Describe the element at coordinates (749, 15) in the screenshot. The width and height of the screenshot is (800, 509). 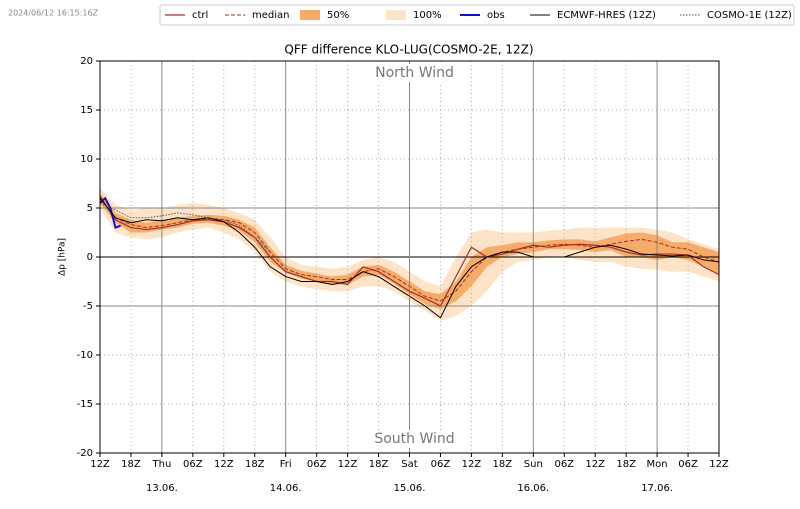
I see `legend-label: COSMO-1E (12Z)` at that location.